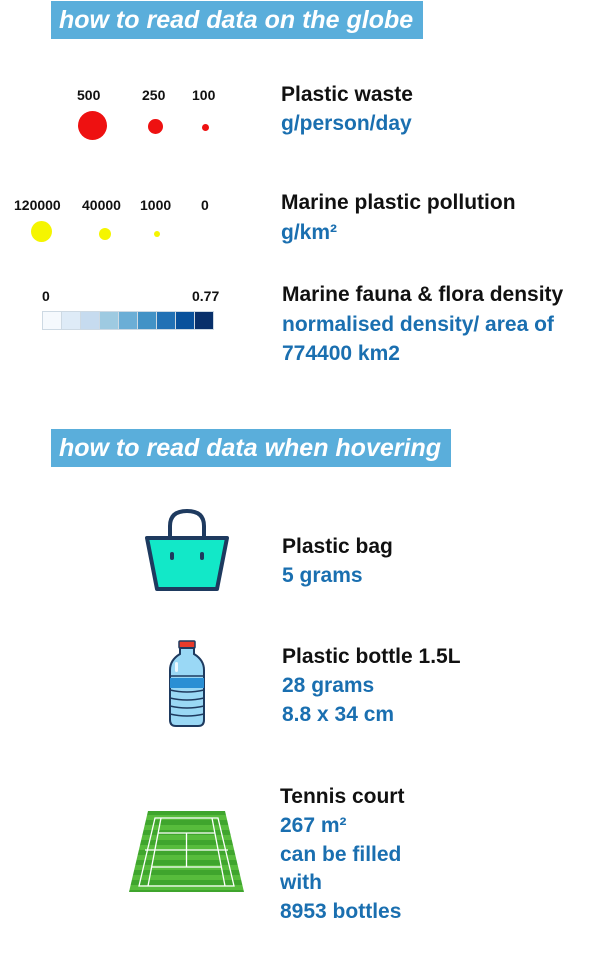 The image size is (616, 963). I want to click on tennis-court-line-with: with, so click(301, 882).